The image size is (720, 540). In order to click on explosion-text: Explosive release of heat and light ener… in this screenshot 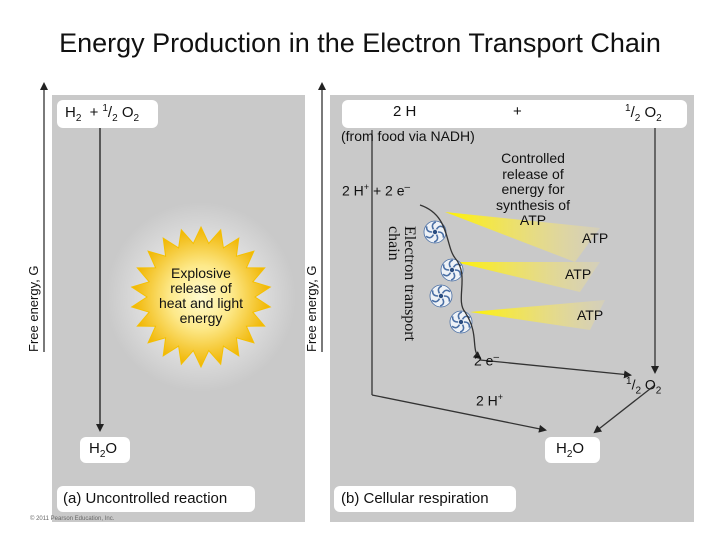, I will do `click(201, 295)`.